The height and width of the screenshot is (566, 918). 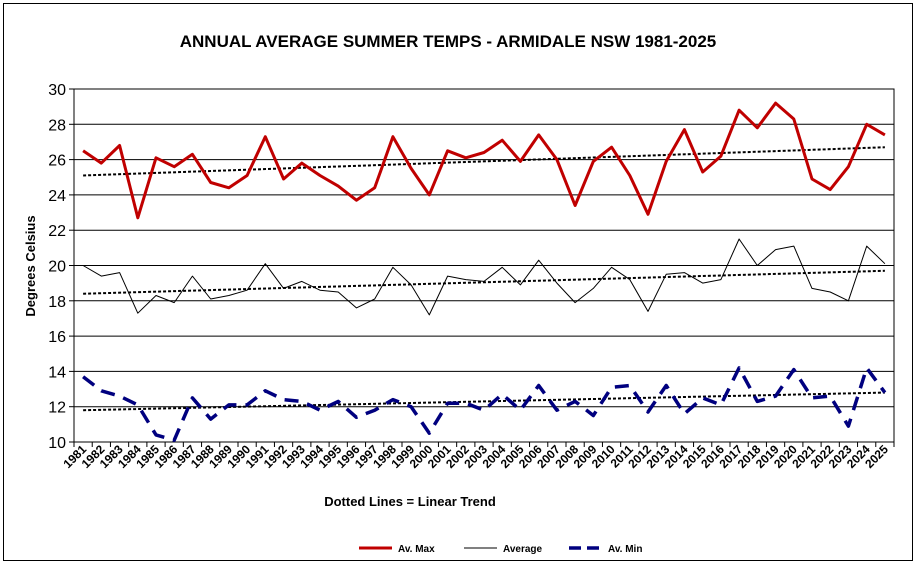 I want to click on y-tick-label: 22, so click(x=57, y=231).